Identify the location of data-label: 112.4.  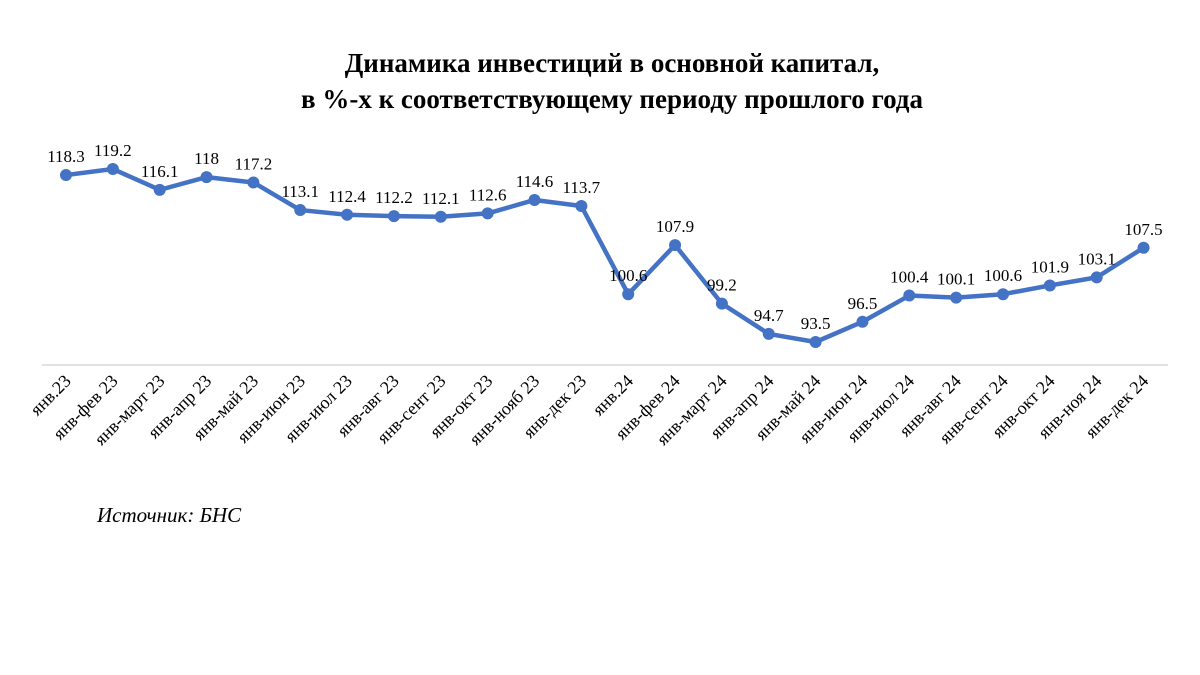
(347, 196).